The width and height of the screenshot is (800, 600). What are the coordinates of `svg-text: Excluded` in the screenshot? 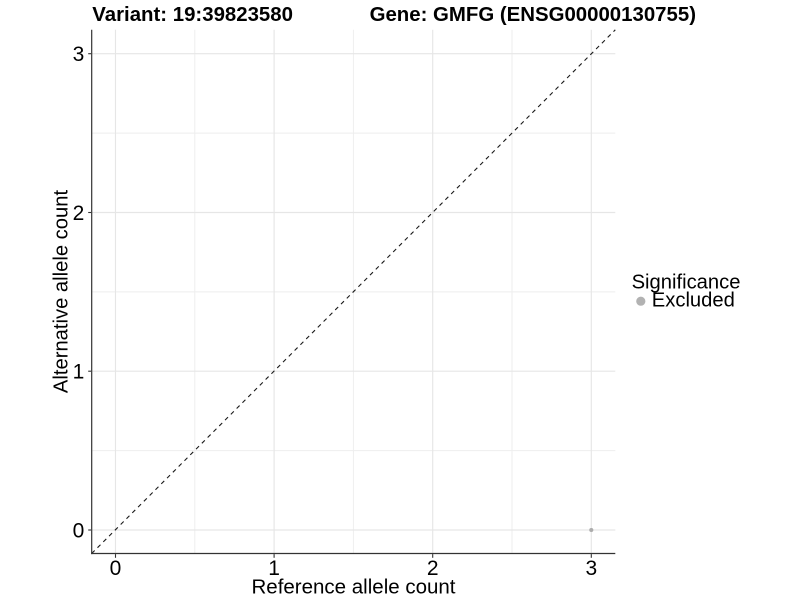 It's located at (693, 301).